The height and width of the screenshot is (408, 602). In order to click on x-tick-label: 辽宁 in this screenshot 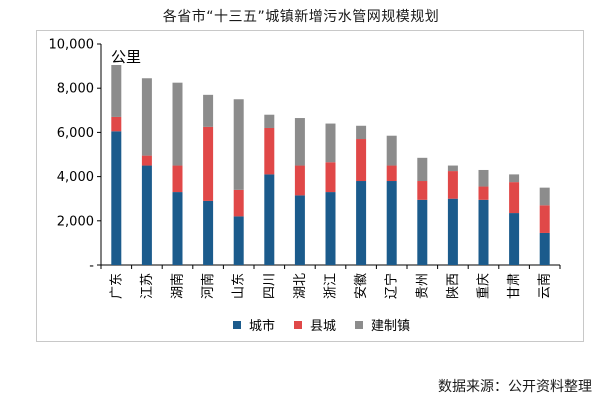, I will do `click(392, 286)`.